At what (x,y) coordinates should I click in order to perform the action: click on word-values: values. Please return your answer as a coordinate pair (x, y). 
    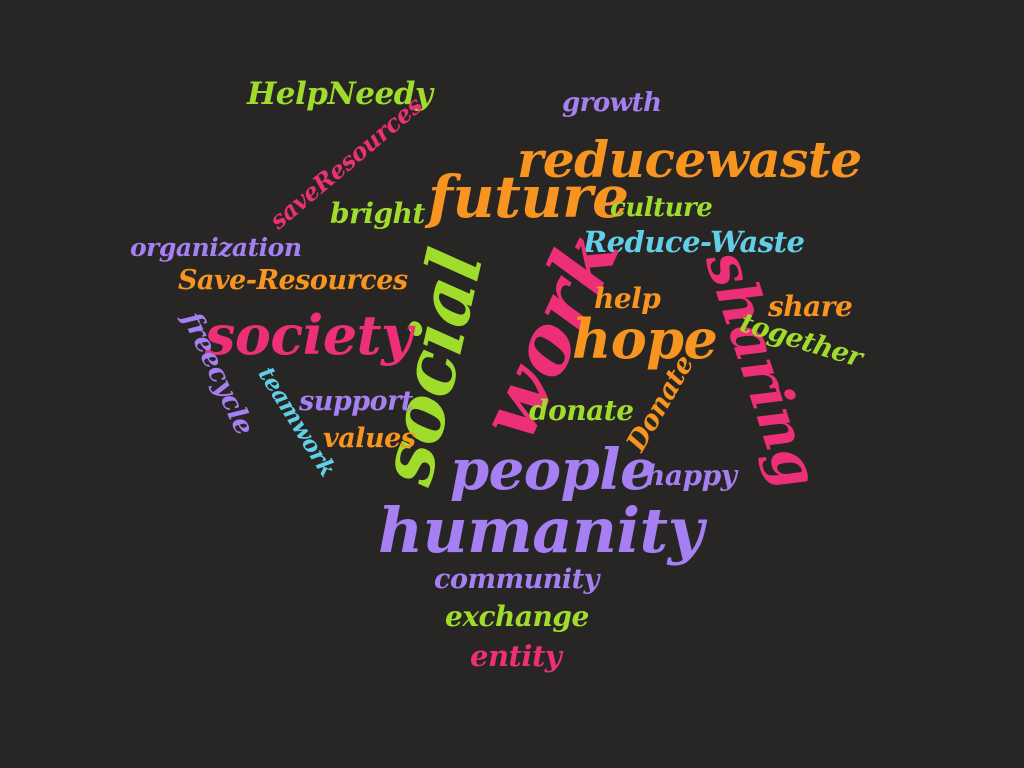
    Looking at the image, I should click on (369, 438).